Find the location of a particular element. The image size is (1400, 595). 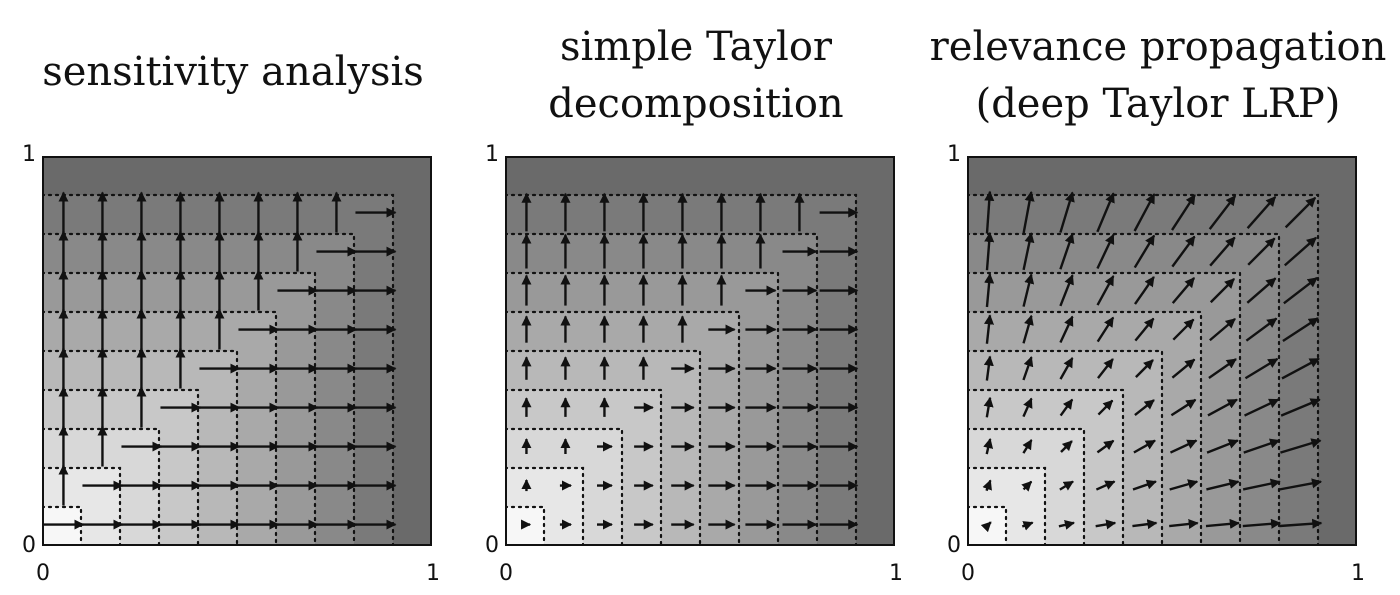

panel-title-line-1: sensitivity analysis is located at coordinates (233, 72).